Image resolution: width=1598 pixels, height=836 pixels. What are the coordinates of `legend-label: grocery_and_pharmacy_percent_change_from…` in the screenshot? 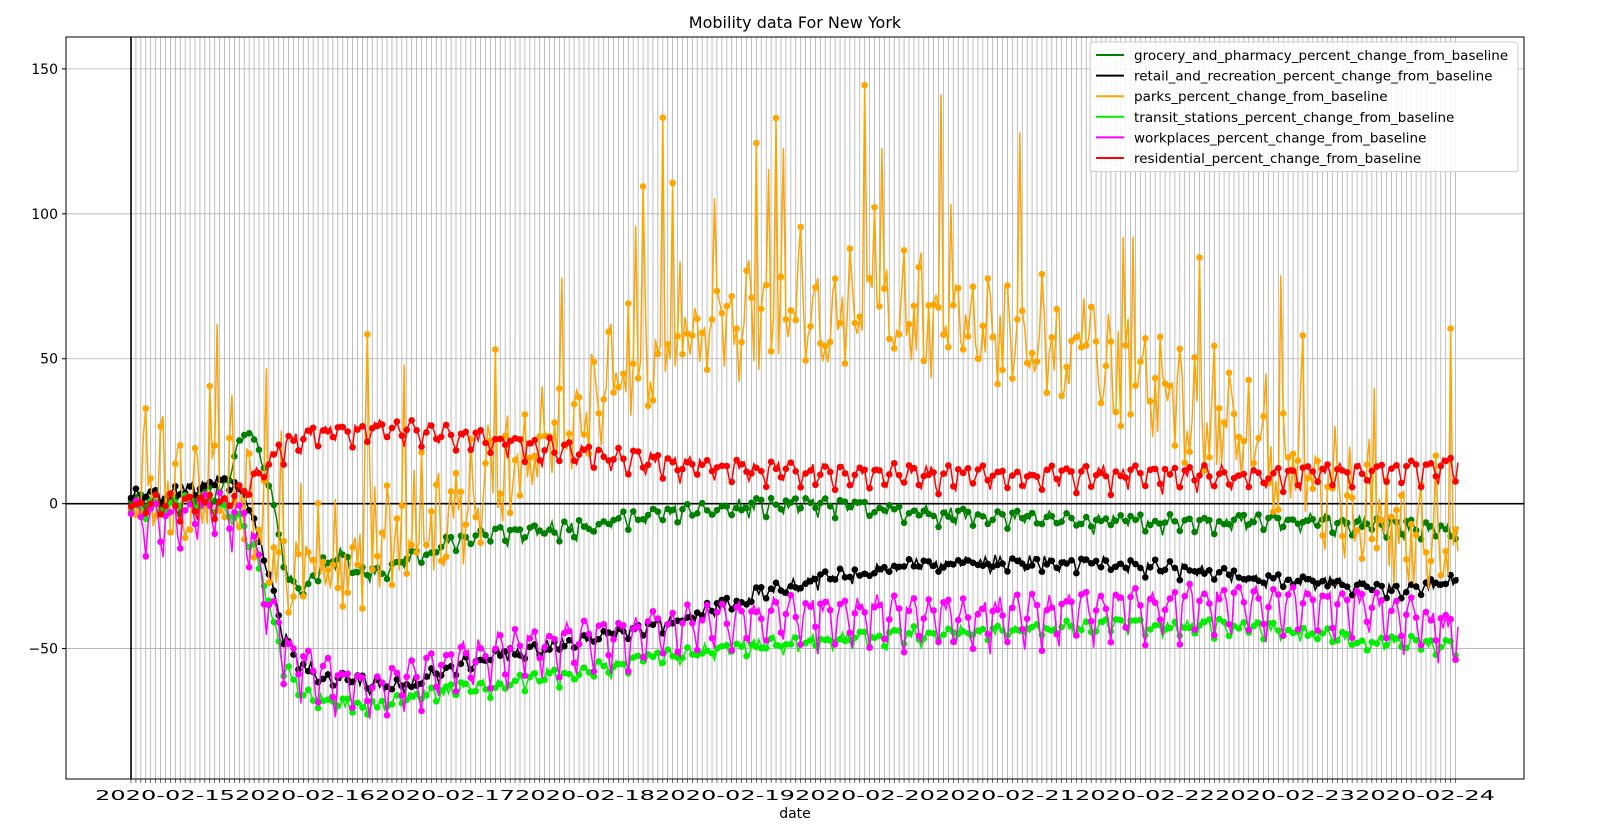 It's located at (1321, 56).